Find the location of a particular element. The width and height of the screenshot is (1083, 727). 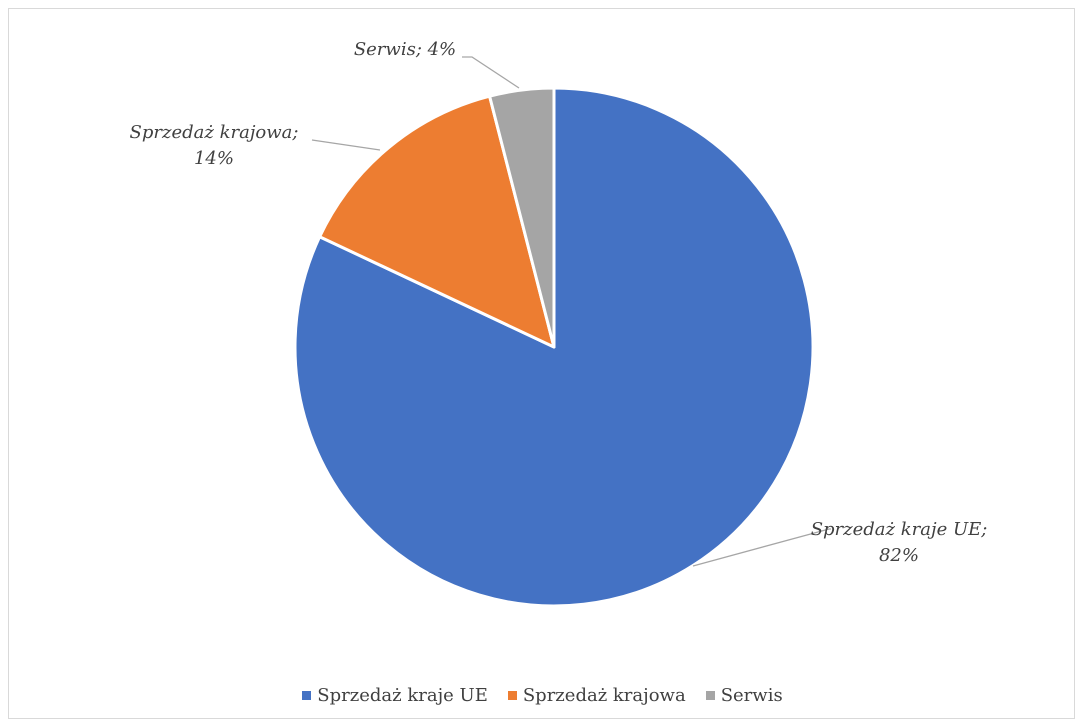

data-label-serwis: Serwis; 4% is located at coordinates (405, 49).